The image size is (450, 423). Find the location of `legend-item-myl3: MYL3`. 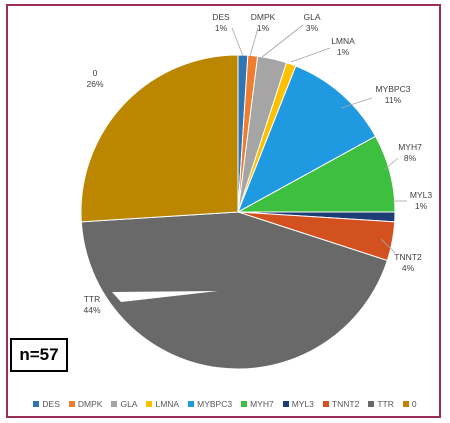

legend-item-myl3: MYL3 is located at coordinates (298, 404).